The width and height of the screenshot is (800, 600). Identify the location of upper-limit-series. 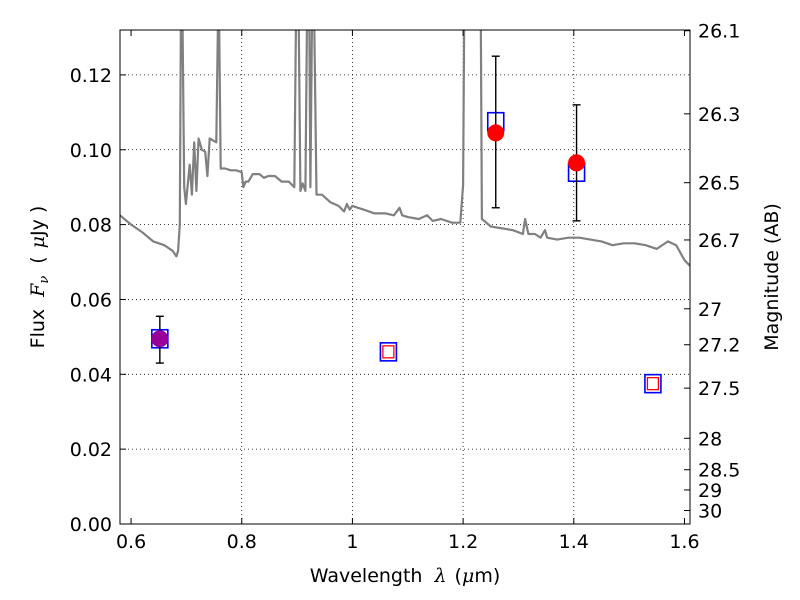
(521, 368).